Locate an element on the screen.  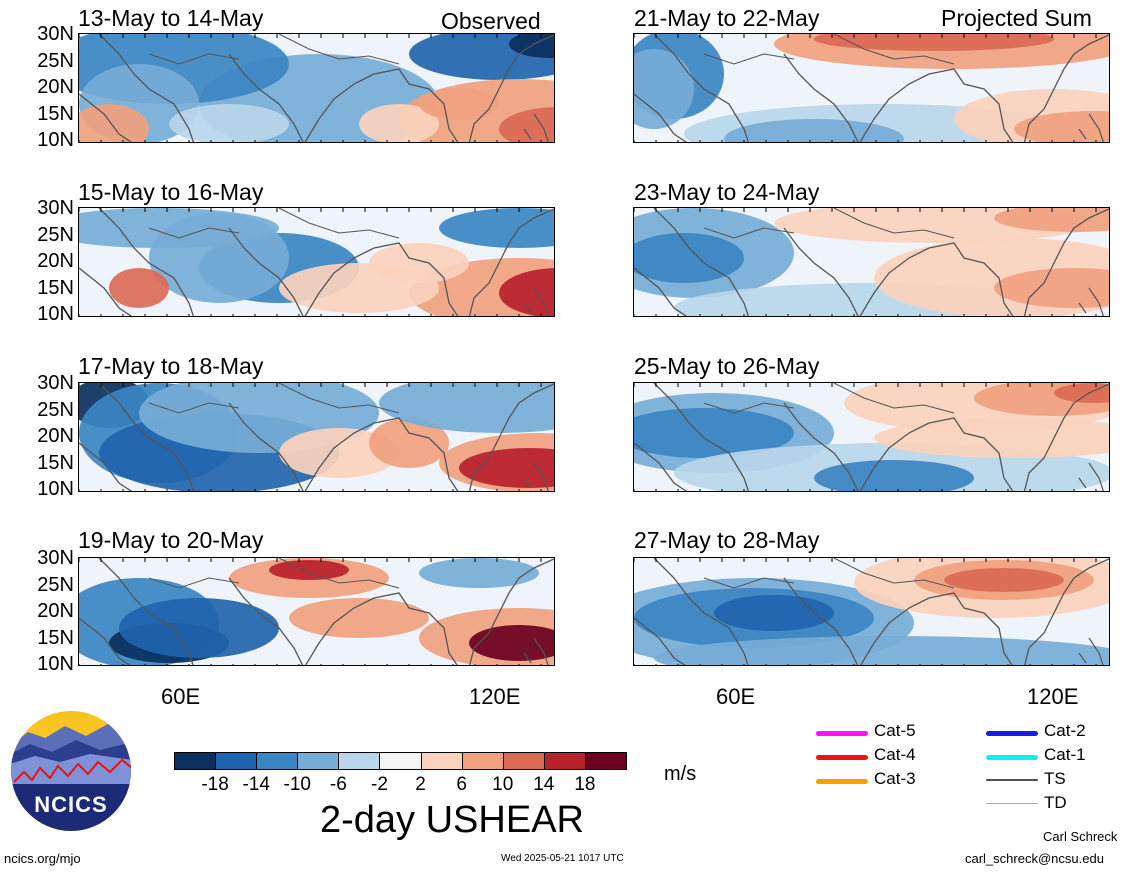
panel-title: 23-May to 24-May is located at coordinates (727, 192).